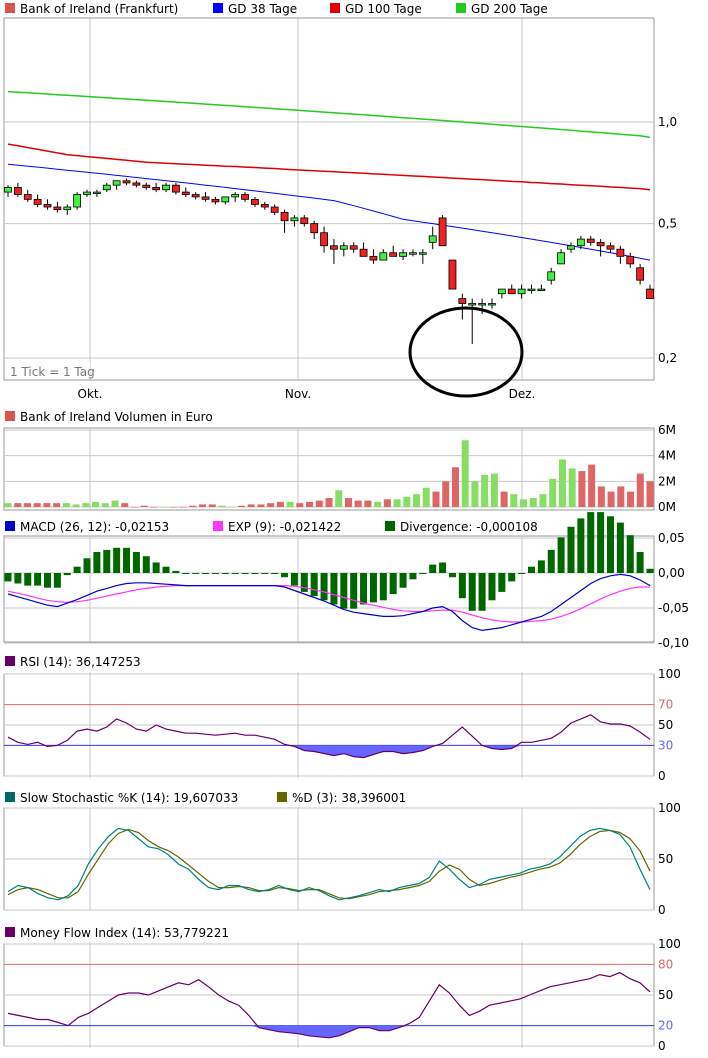 The height and width of the screenshot is (1058, 708). Describe the element at coordinates (262, 9) in the screenshot. I see `legend-label: GD 38 Tage` at that location.